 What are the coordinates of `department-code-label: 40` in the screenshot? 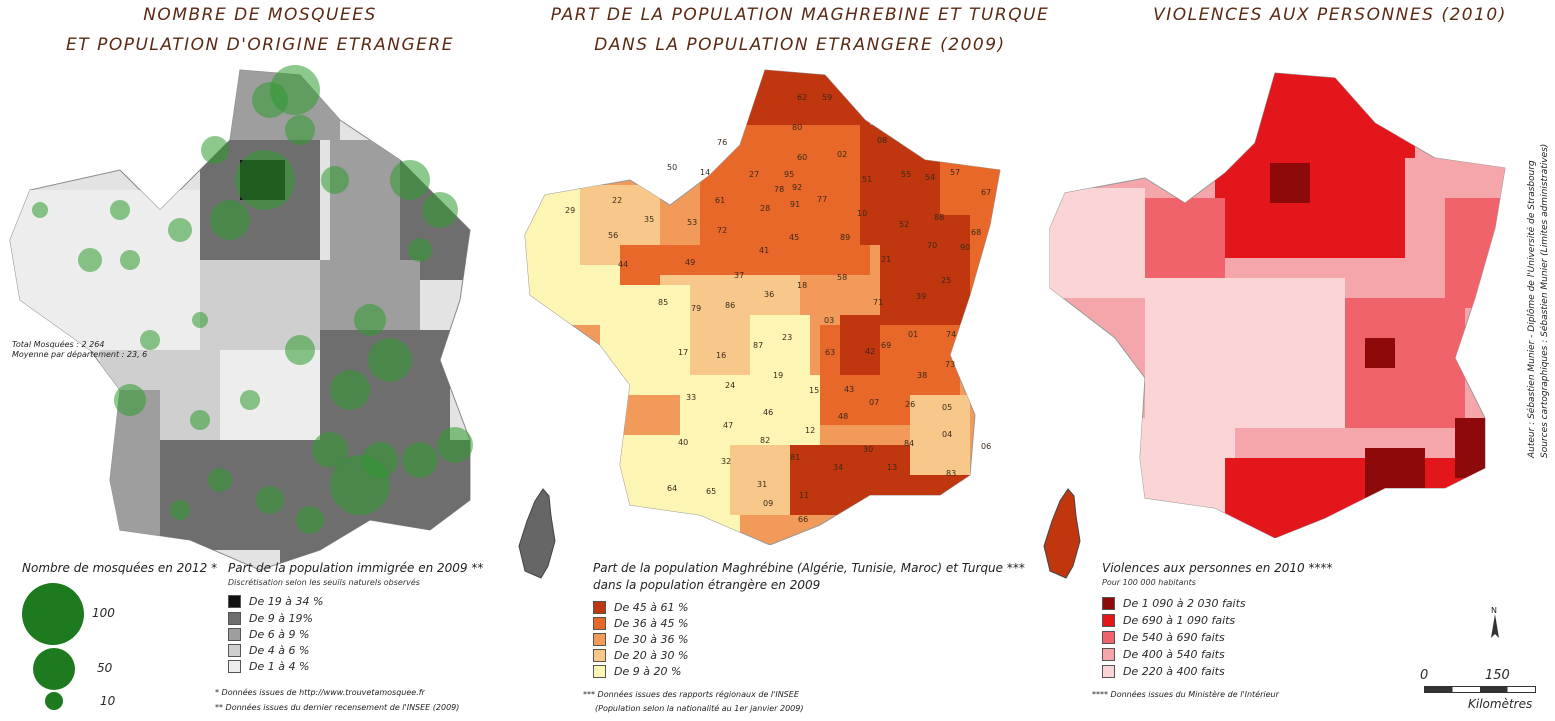 It's located at (683, 442).